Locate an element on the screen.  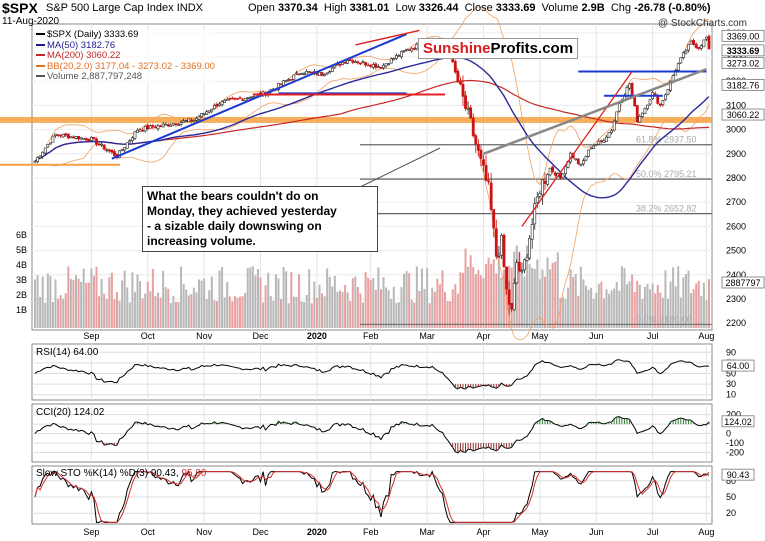
month-label: 2020 is located at coordinates (317, 336).